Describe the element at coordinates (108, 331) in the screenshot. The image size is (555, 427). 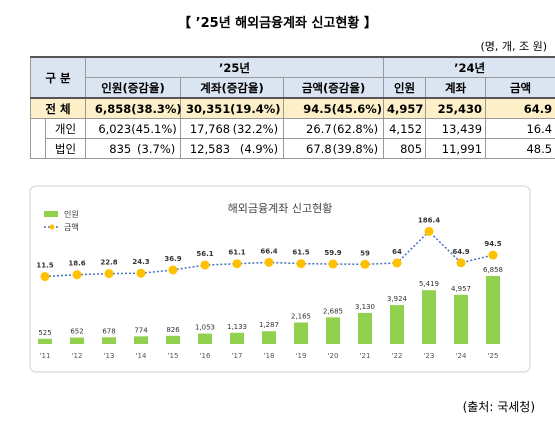
I see `bar-label: 678` at that location.